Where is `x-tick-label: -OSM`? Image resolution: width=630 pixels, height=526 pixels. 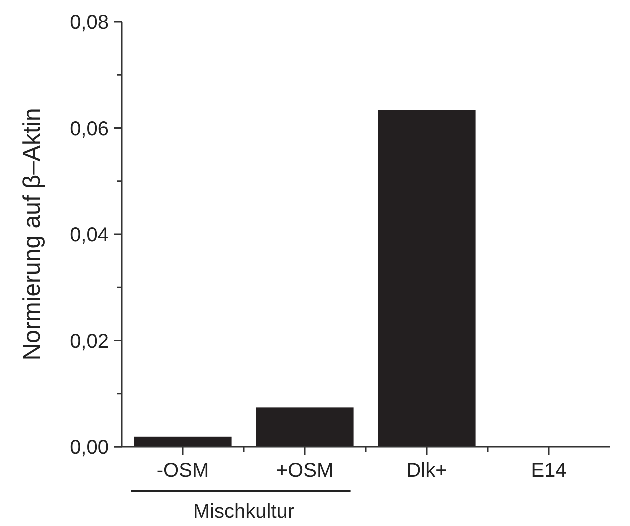
x-tick-label: -OSM is located at coordinates (183, 471).